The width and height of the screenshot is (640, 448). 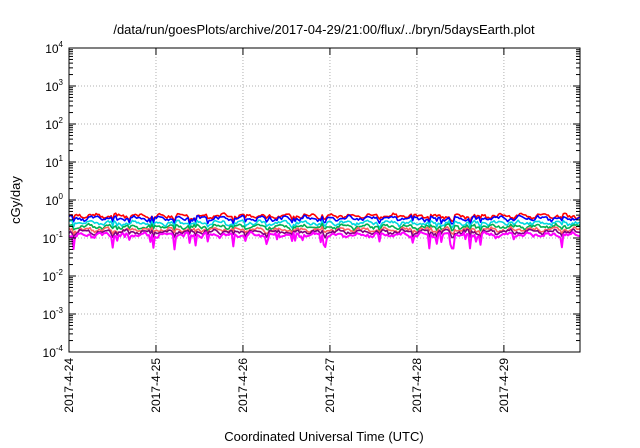 What do you see at coordinates (243, 385) in the screenshot?
I see `x-tick-label: 2017-4-26` at bounding box center [243, 385].